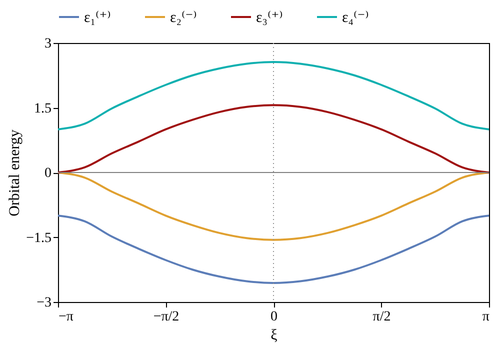 This screenshot has height=346, width=498. Describe the element at coordinates (43, 108) in the screenshot. I see `y-tick-label: 1.5` at that location.